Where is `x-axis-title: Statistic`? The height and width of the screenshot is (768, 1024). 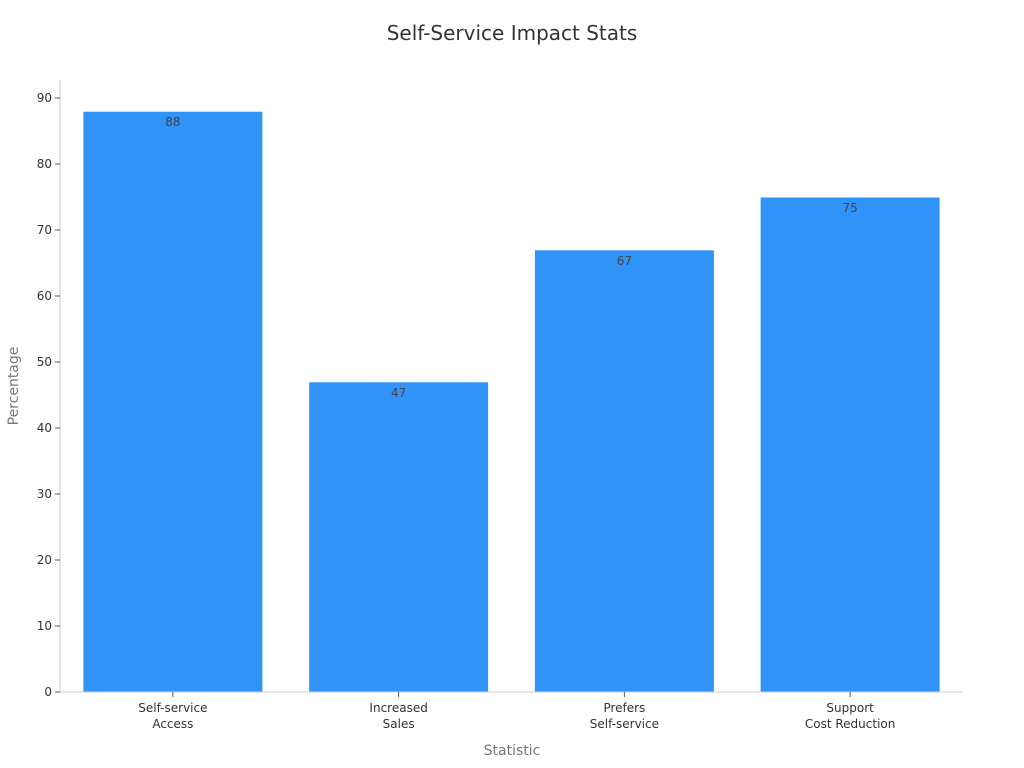 x-axis-title: Statistic is located at coordinates (512, 751).